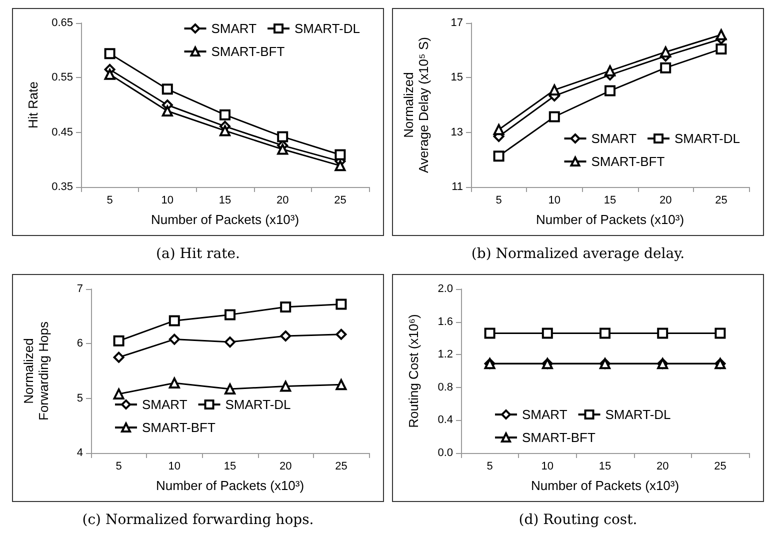 The height and width of the screenshot is (552, 773). Describe the element at coordinates (198, 520) in the screenshot. I see `text: (c) Normalized forwarding hops.` at that location.